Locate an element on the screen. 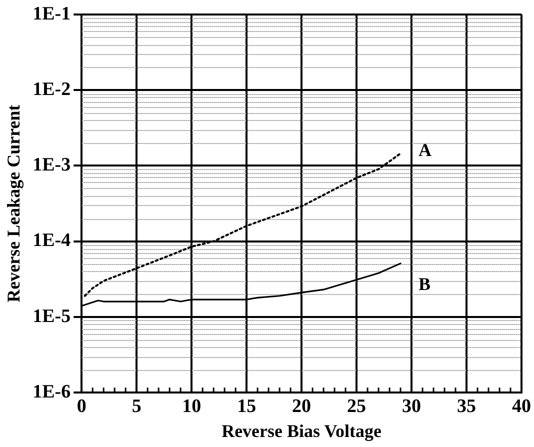 The width and height of the screenshot is (534, 447). y-tick-label: 1E-1 is located at coordinates (51, 13).